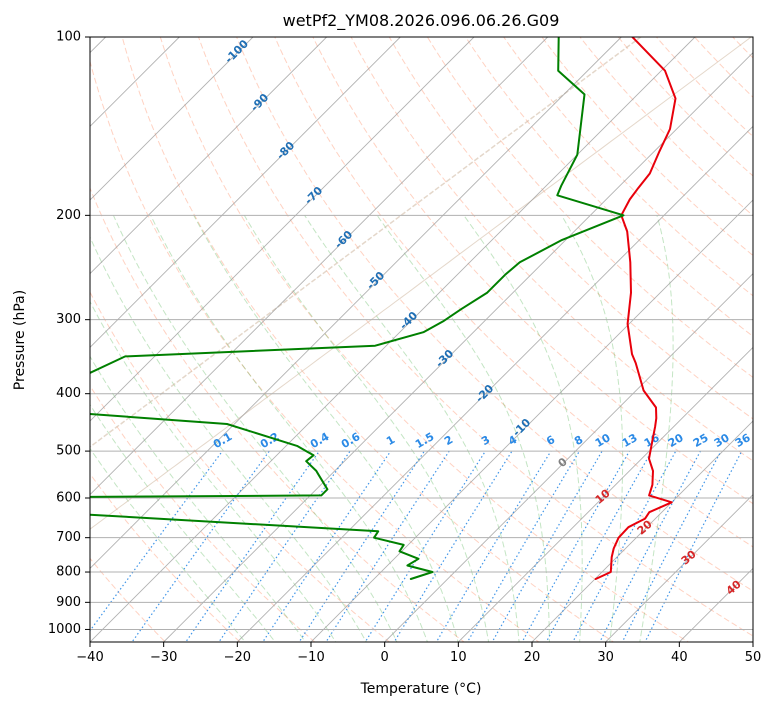 This screenshot has height=712, width=775. Describe the element at coordinates (310, 657) in the screenshot. I see `x-tick-label: −10` at that location.